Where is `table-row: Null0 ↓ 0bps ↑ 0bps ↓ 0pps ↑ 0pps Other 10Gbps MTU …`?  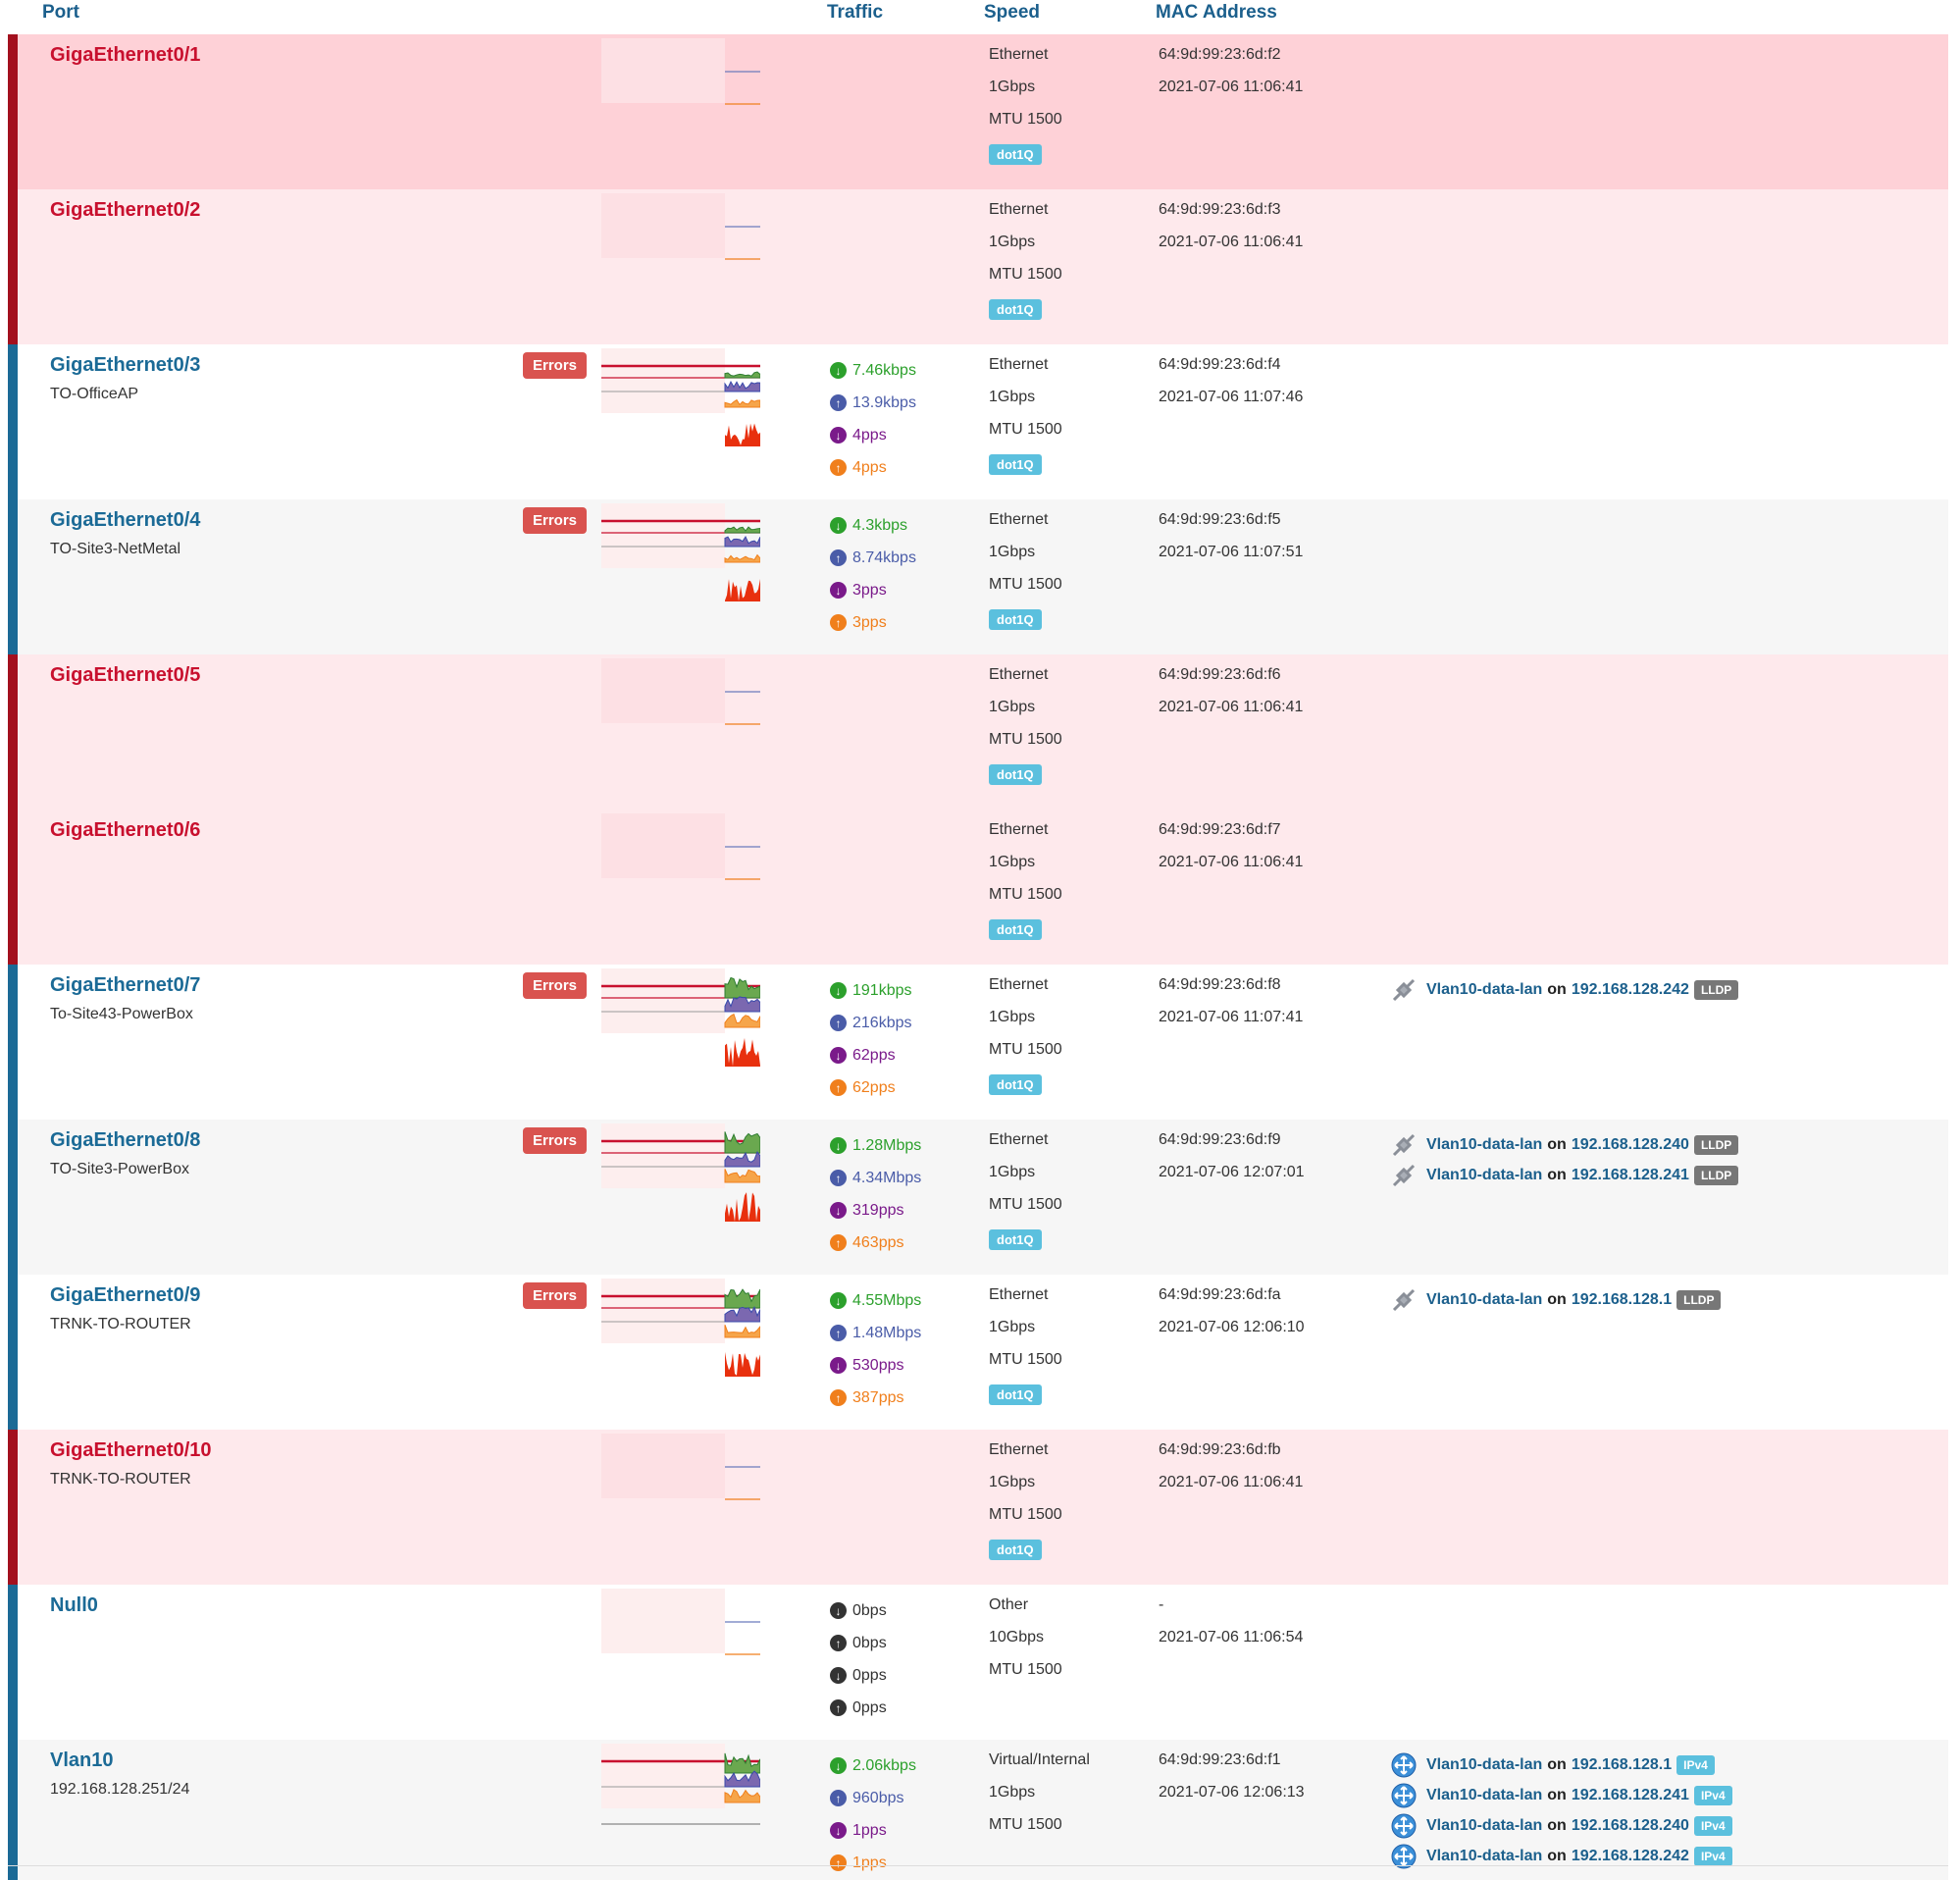 table-row: Null0 ↓ 0bps ↑ 0bps ↓ 0pps ↑ 0pps Other 10Gbps MTU … is located at coordinates (978, 1663).